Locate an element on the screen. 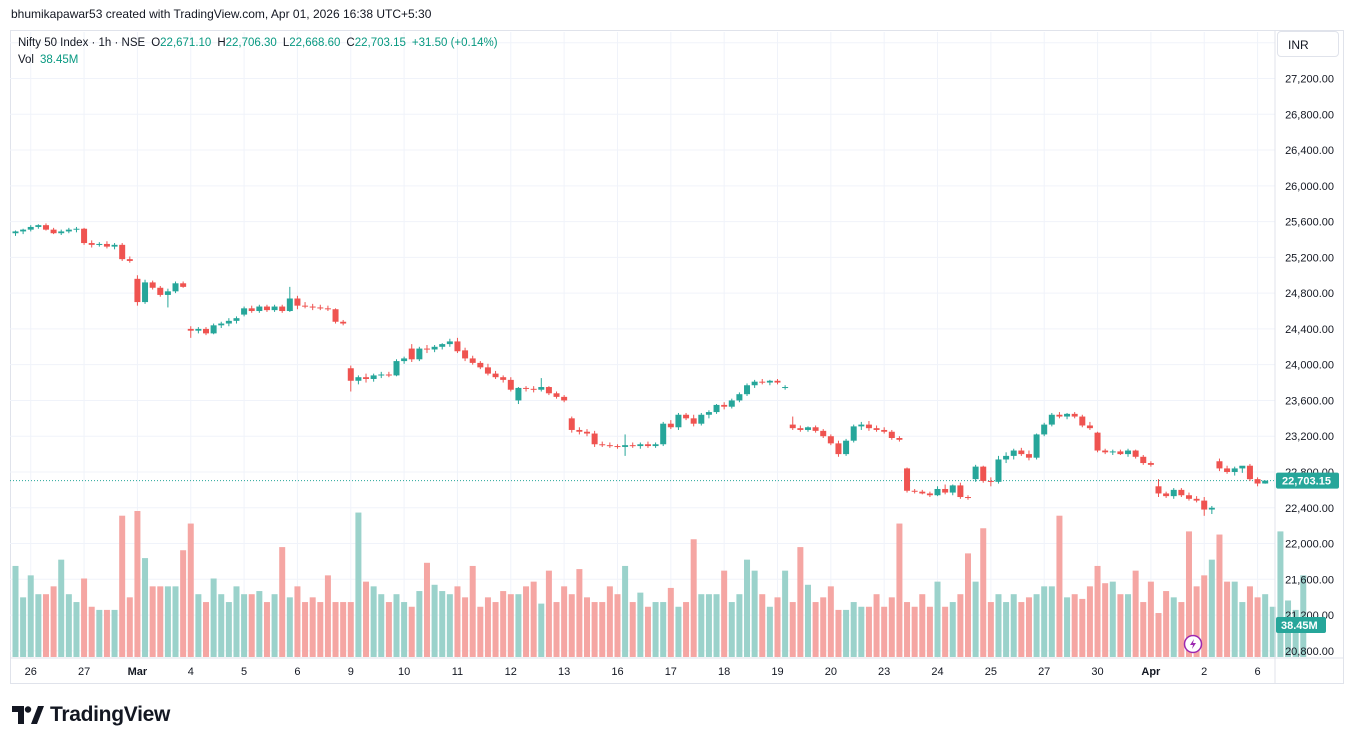 This screenshot has height=745, width=1355. y-tick-label: 25,600.00 is located at coordinates (1309, 223).